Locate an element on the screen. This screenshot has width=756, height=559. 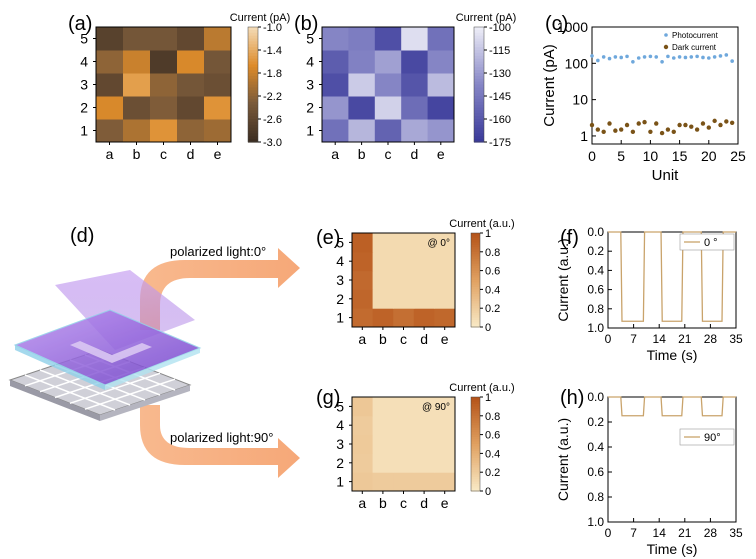
y-tick-label: 4 is located at coordinates (84, 62).